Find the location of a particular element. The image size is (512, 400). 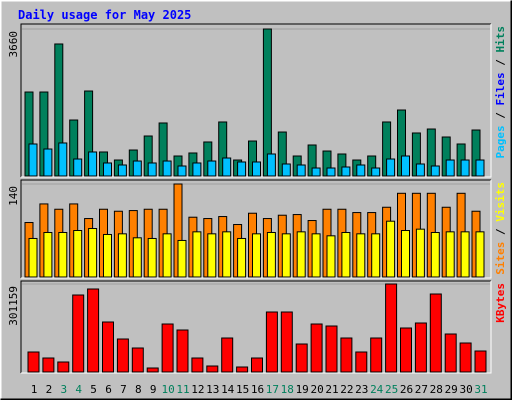

x-tick-label: 9 is located at coordinates (153, 389).